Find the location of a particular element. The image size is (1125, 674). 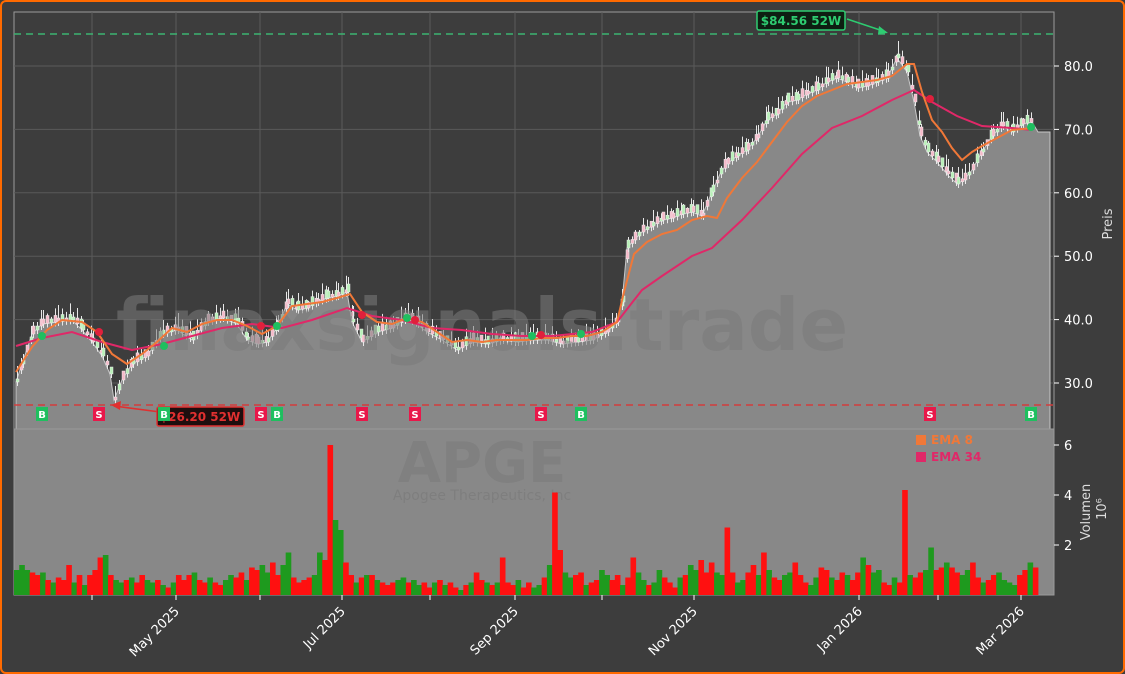

svg-text: 70.0 is located at coordinates (1078, 130).